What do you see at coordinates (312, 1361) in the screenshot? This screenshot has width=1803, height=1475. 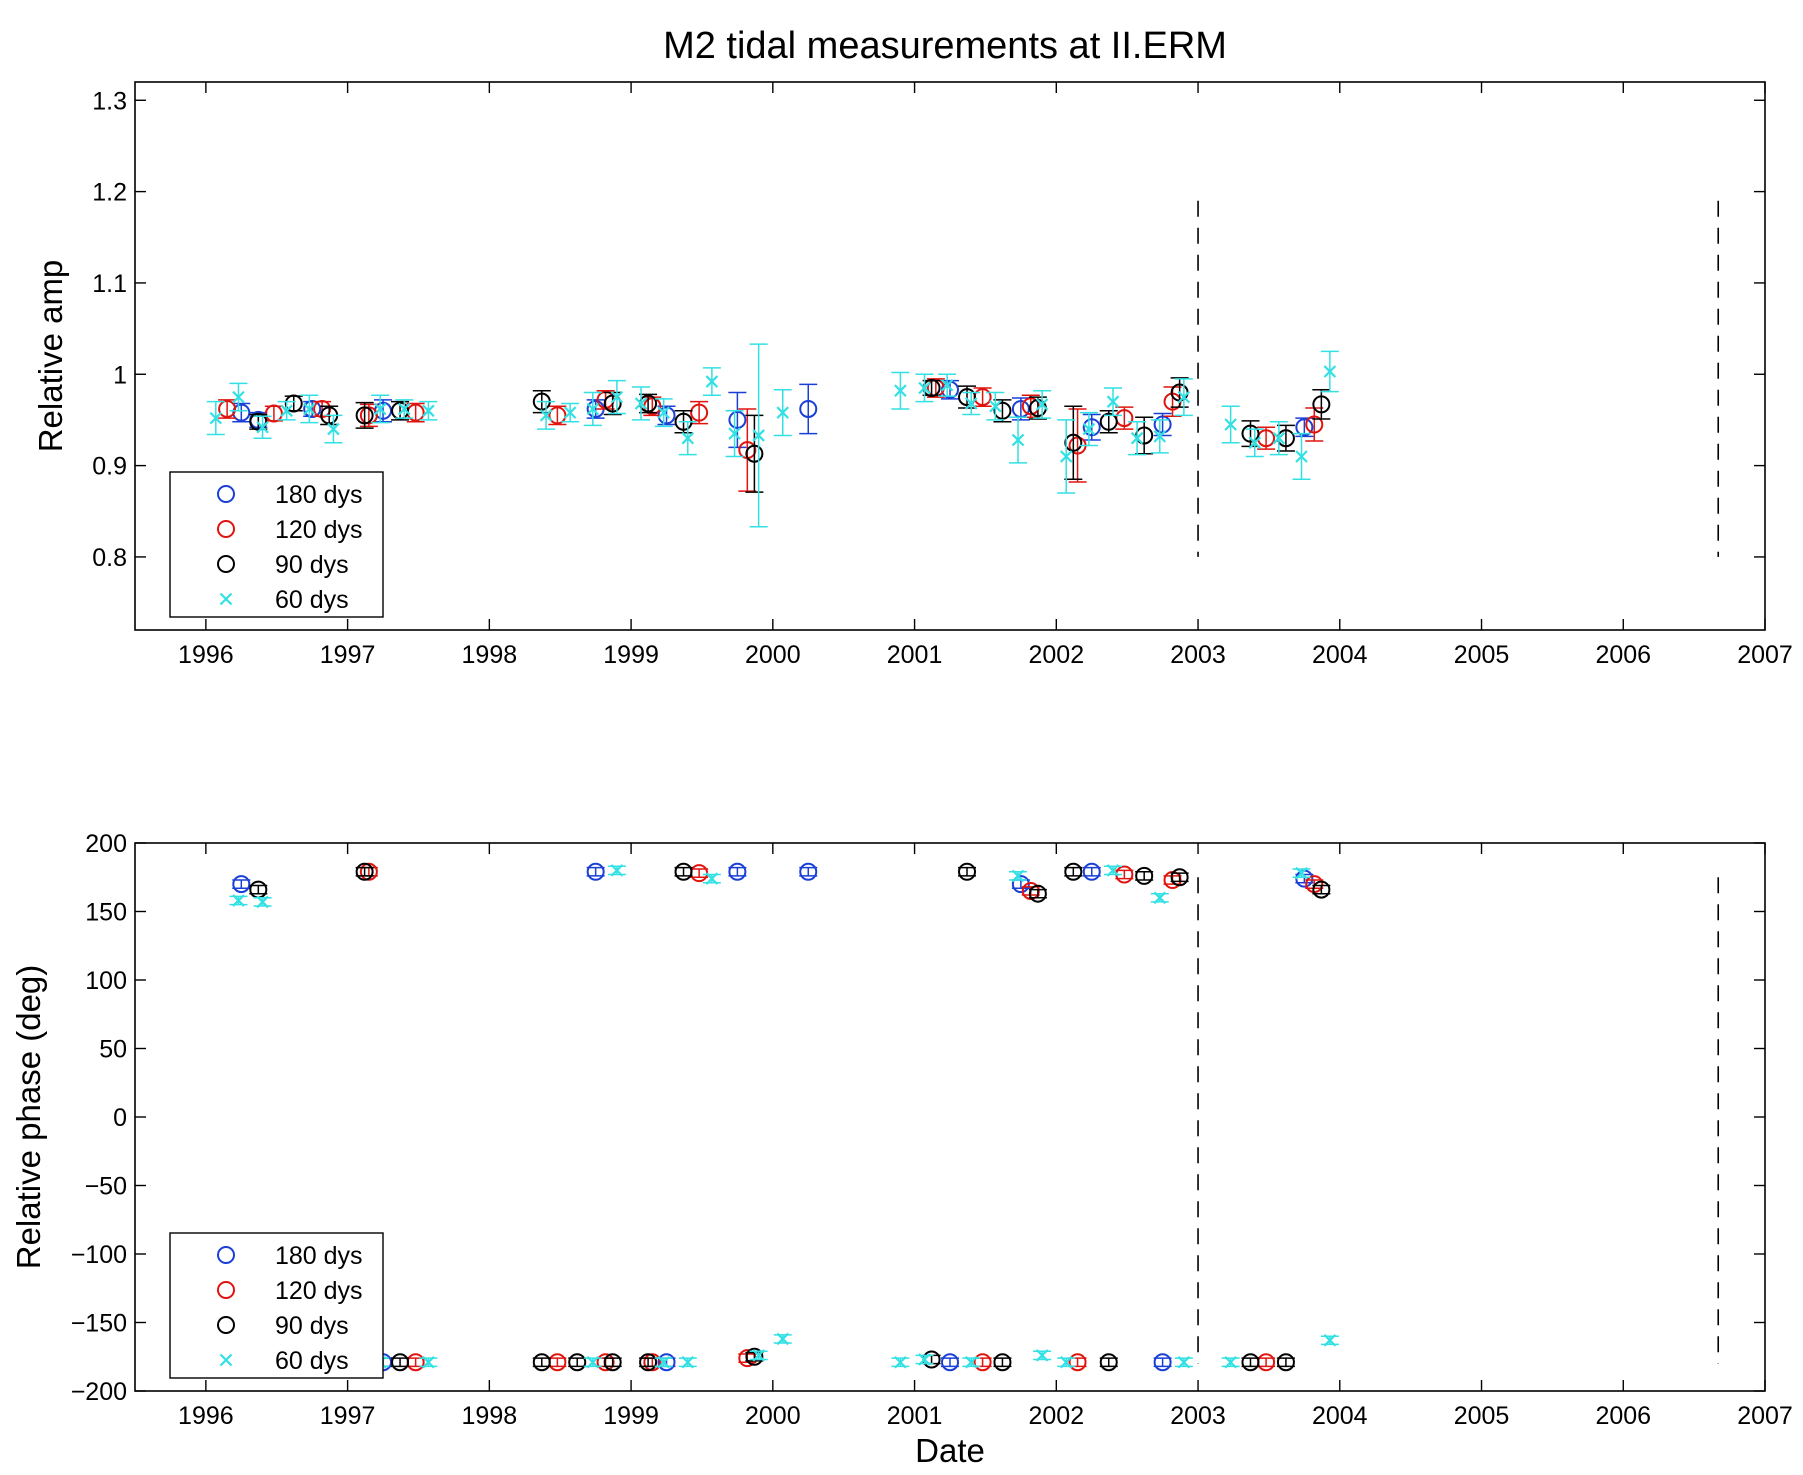 I see `phase-legend-label: 60 dys` at bounding box center [312, 1361].